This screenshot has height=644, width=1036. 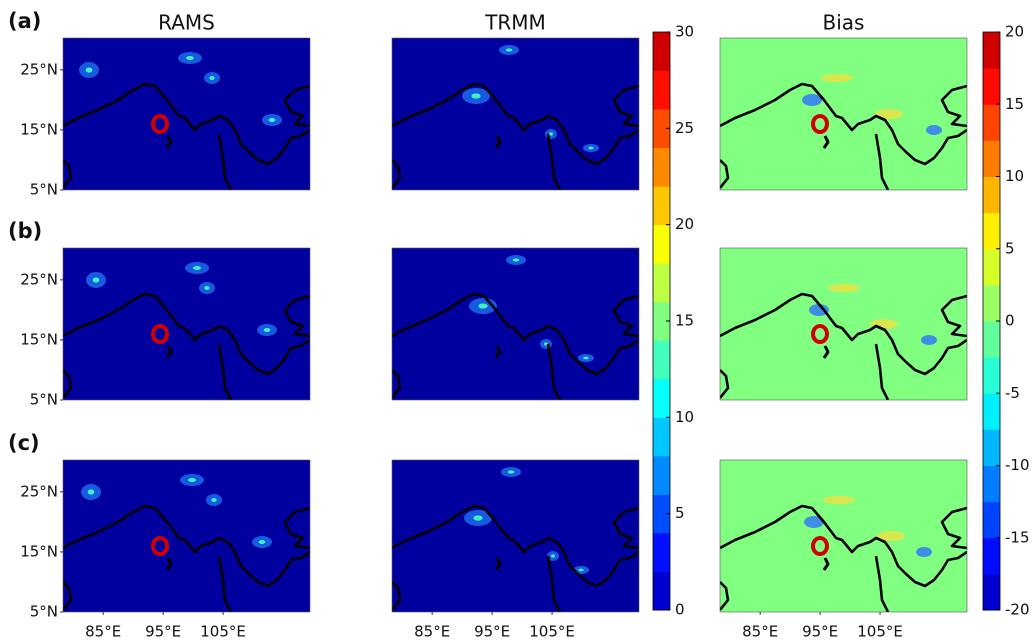 I want to click on colorbar-tick-label: -10, so click(x=1017, y=465).